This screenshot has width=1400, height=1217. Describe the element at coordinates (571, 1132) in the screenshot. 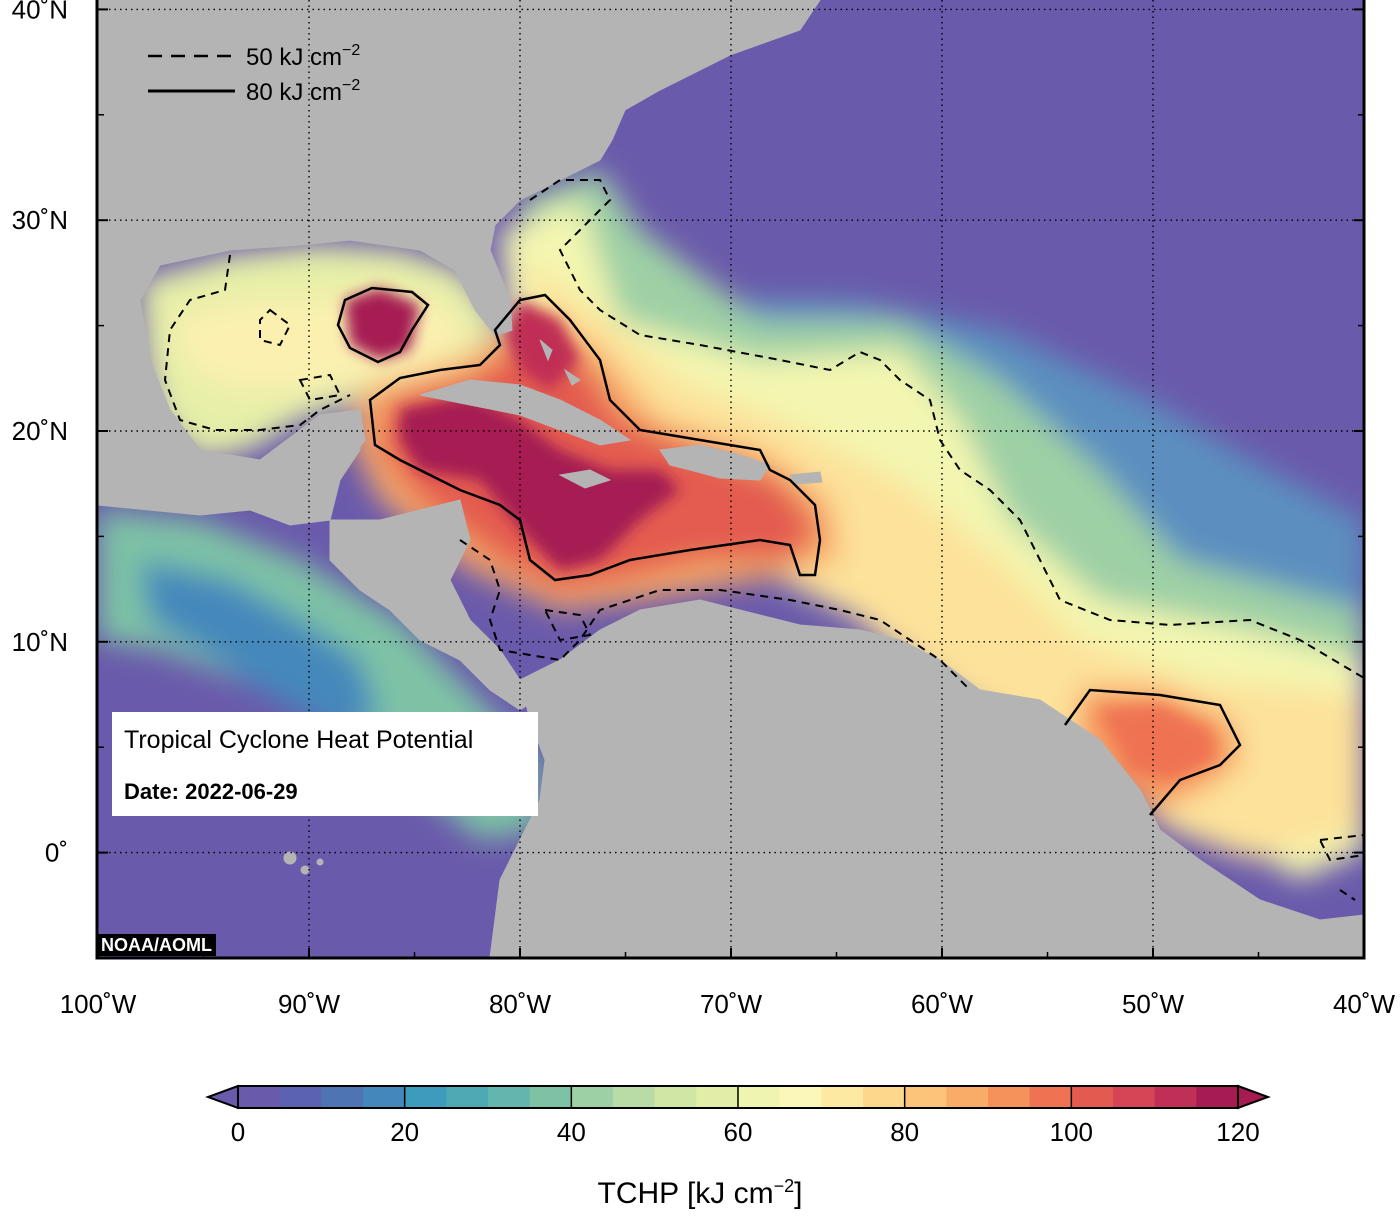

I see `colorbar-tick-label: 40` at that location.